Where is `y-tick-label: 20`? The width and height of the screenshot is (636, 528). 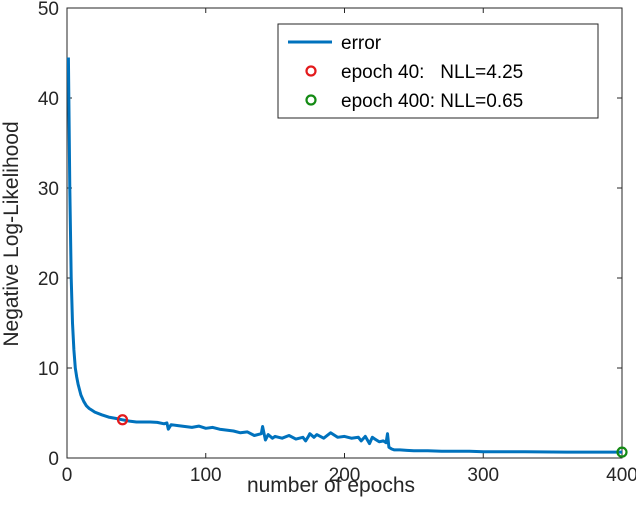 y-tick-label: 20 is located at coordinates (48, 279).